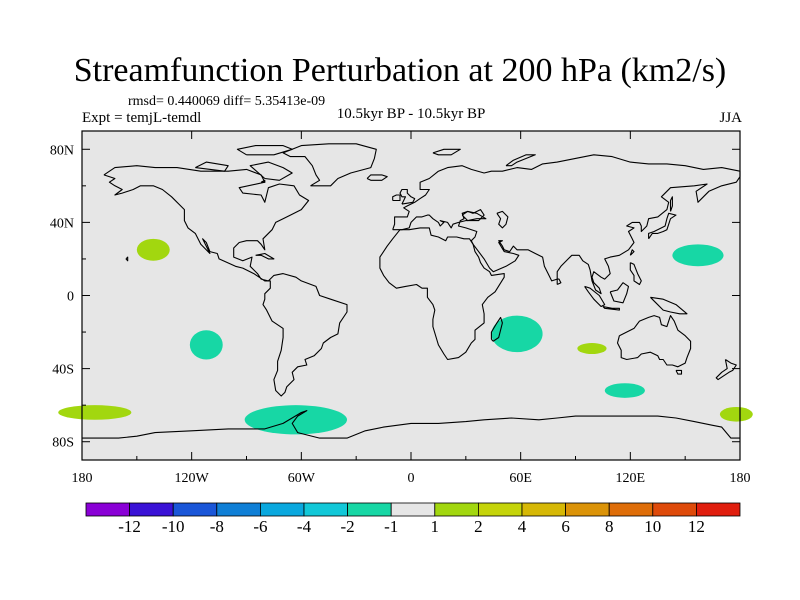 The height and width of the screenshot is (600, 800). What do you see at coordinates (669, 305) in the screenshot?
I see `coast-new-guinea` at bounding box center [669, 305].